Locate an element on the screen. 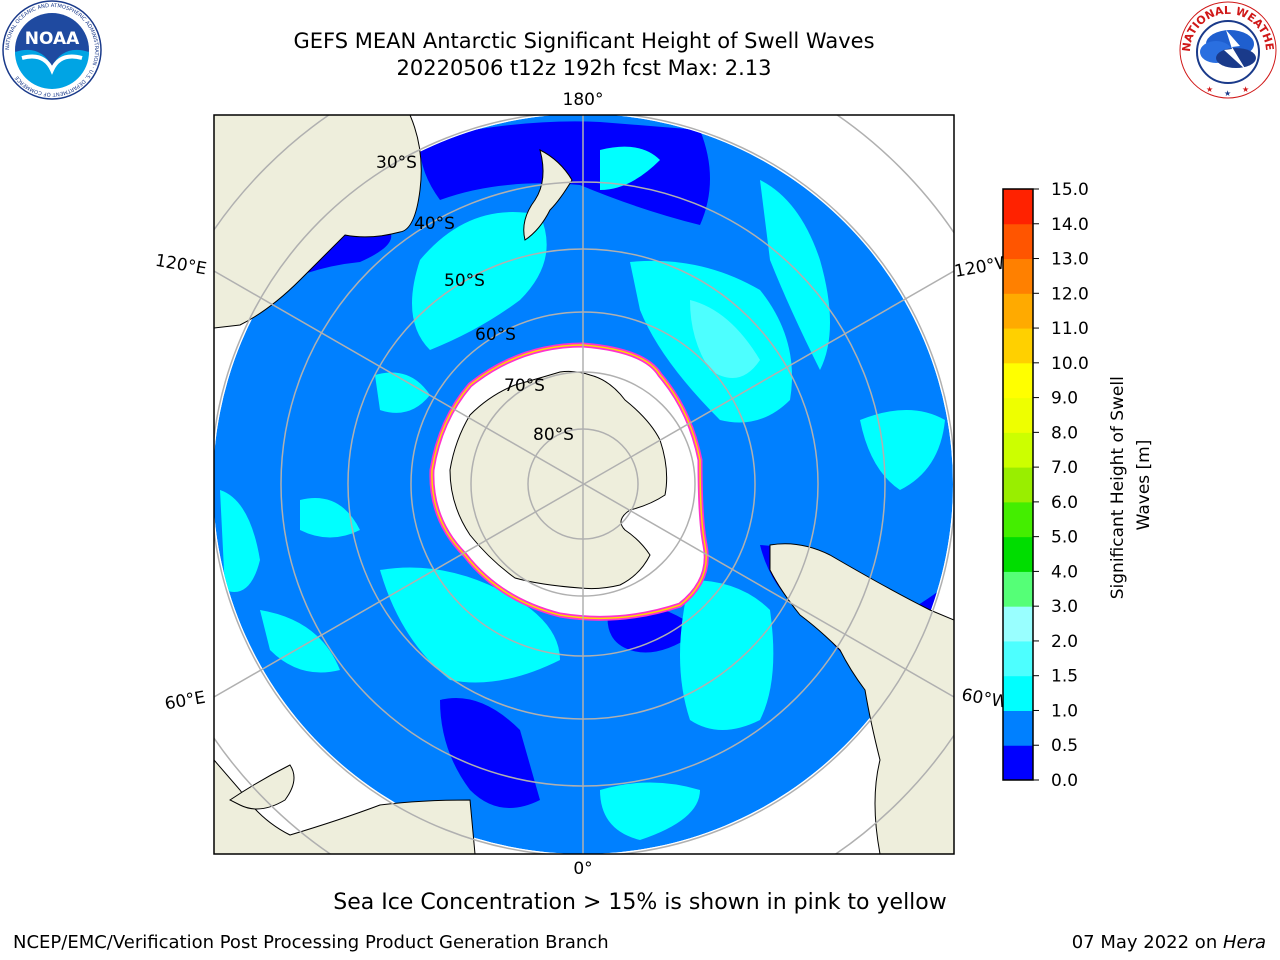  colorbar-tick-label: 15.0 is located at coordinates (1070, 190).